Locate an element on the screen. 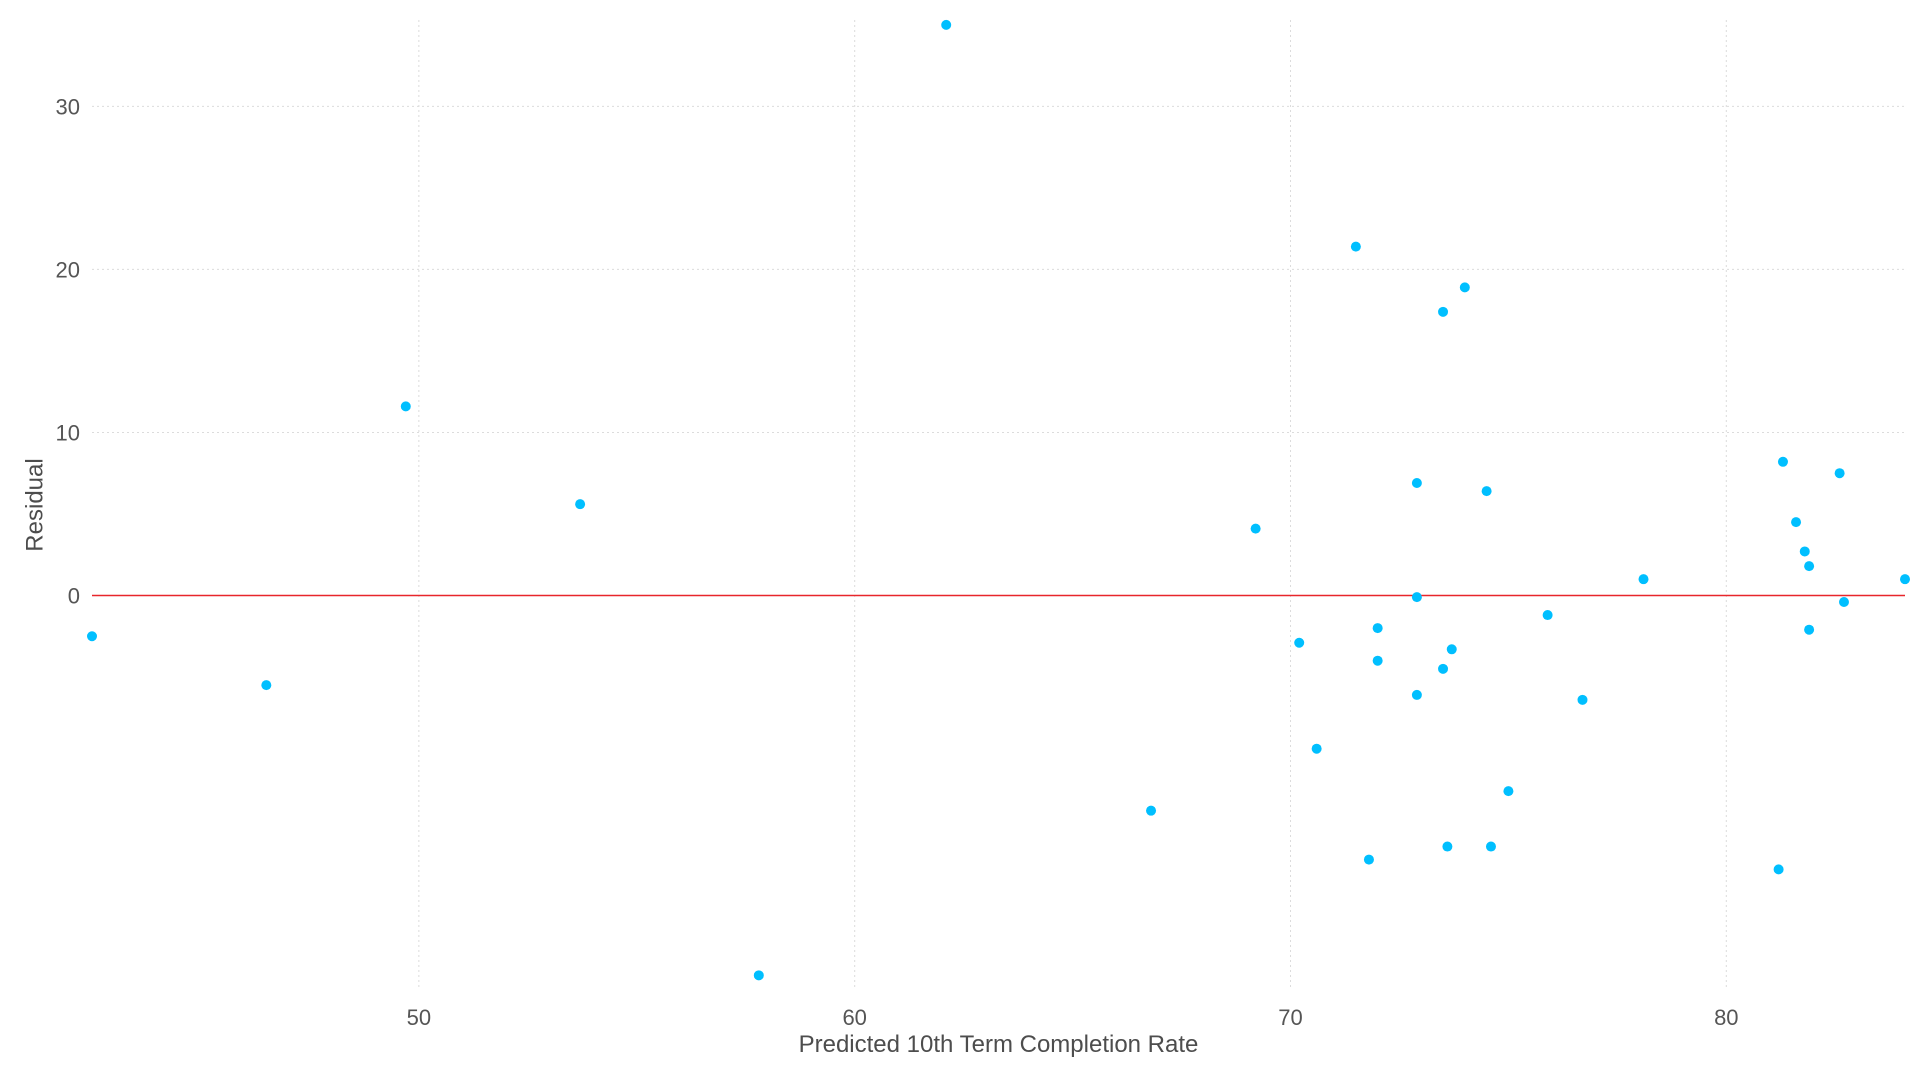  x-tick-label: 50 is located at coordinates (419, 1017).